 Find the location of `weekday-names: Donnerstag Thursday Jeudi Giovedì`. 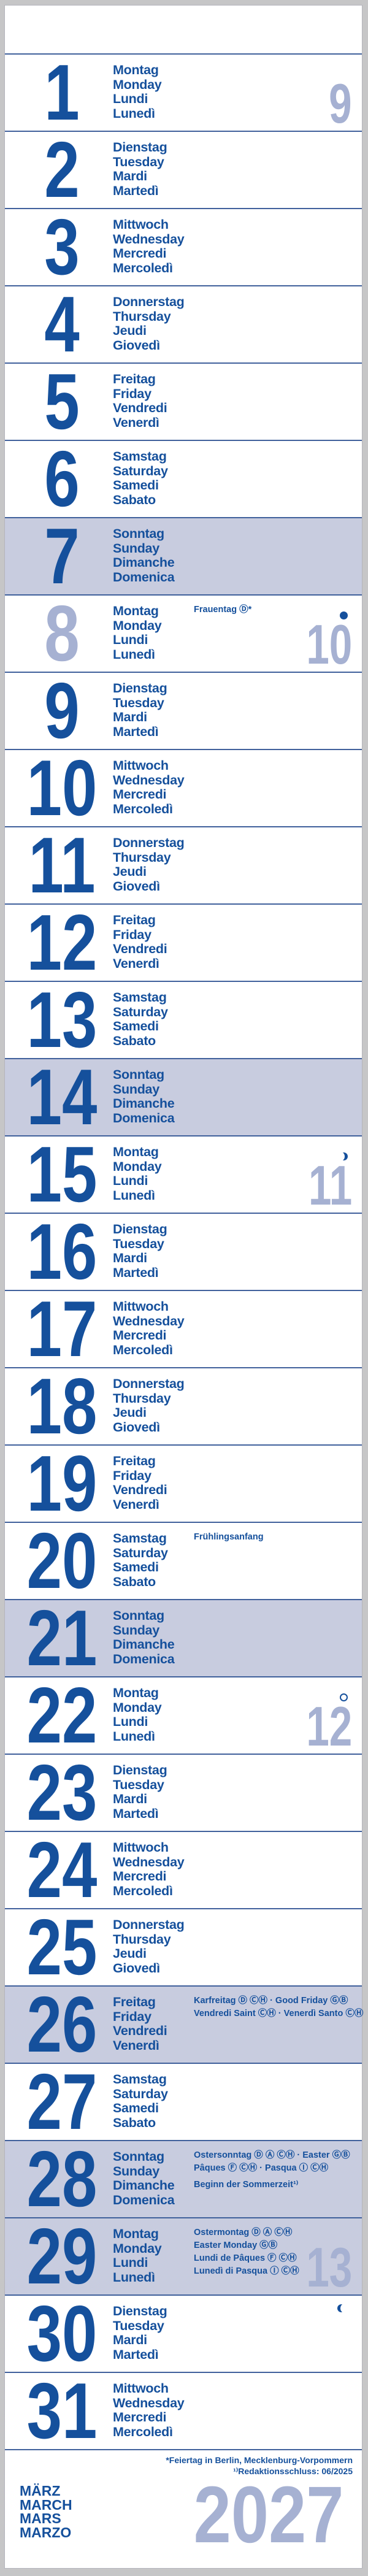

weekday-names: Donnerstag Thursday Jeudi Giovedì is located at coordinates (149, 1946).